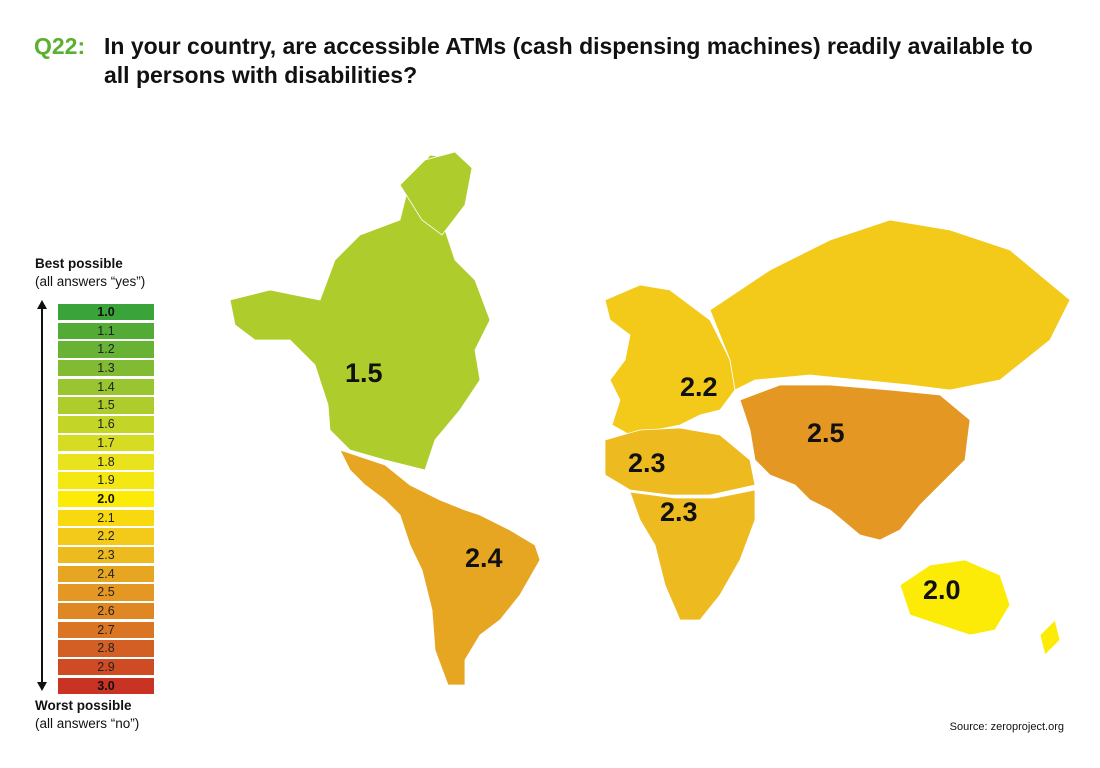 The height and width of the screenshot is (768, 1100). What do you see at coordinates (440, 567) in the screenshot?
I see `region-latin-america` at bounding box center [440, 567].